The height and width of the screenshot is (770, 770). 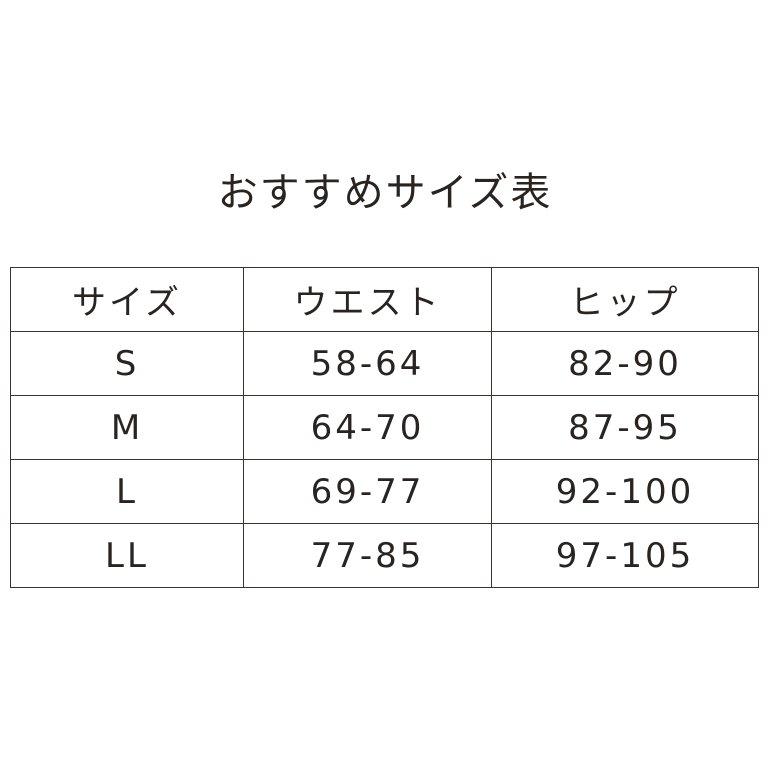 I want to click on header-waist: ウエスト, so click(x=367, y=299).